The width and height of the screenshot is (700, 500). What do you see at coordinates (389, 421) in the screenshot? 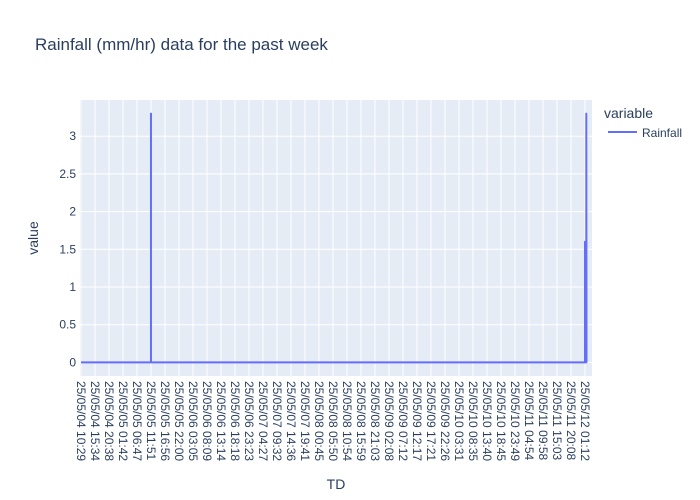
I see `x-tick-label: 25/05/09 02:08` at bounding box center [389, 421].